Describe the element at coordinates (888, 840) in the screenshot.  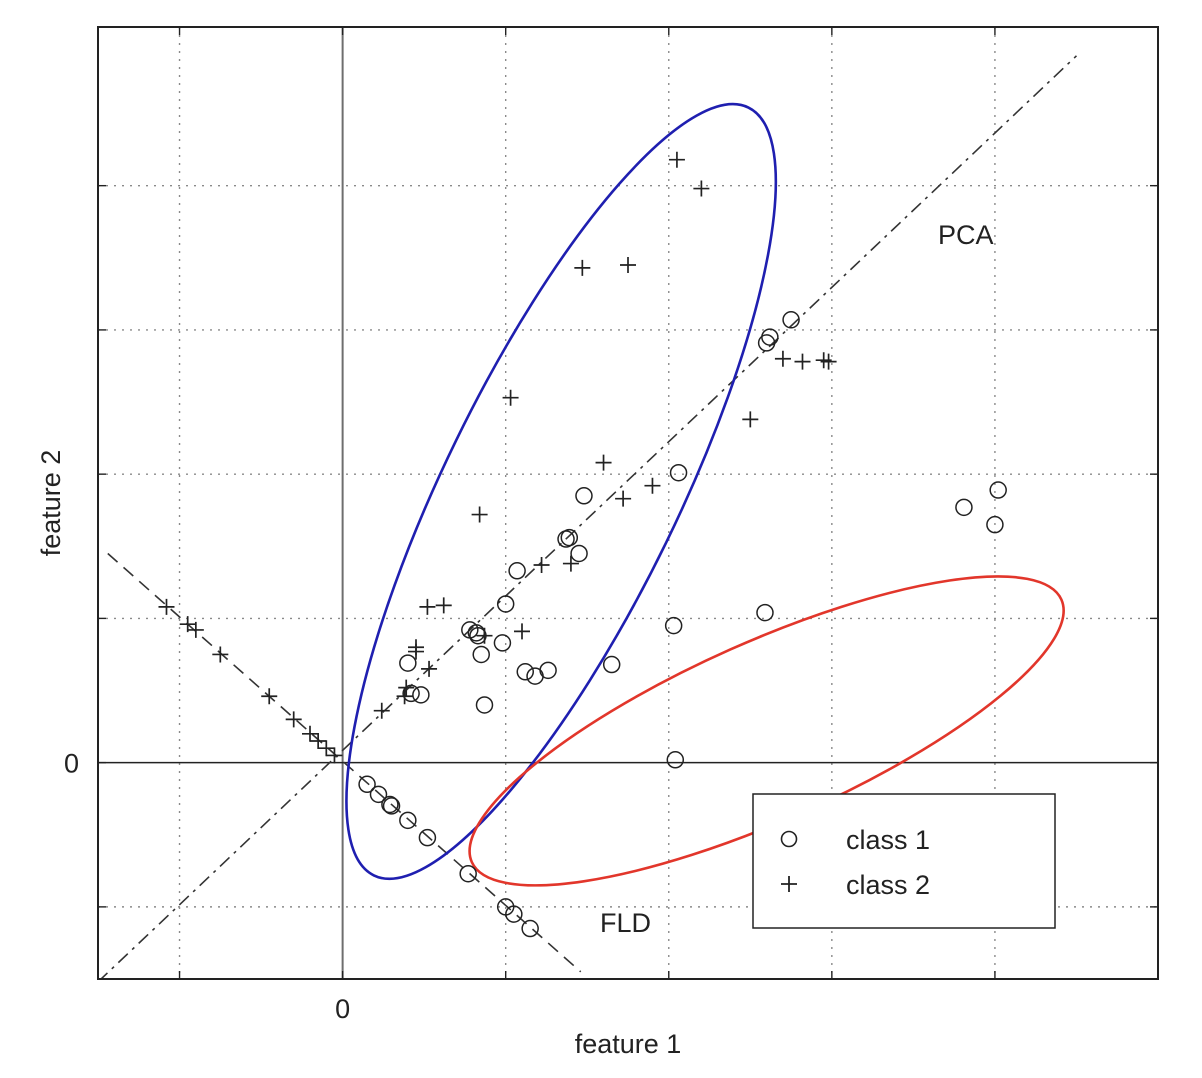
I see `legend-label-class-1: class 1` at that location.